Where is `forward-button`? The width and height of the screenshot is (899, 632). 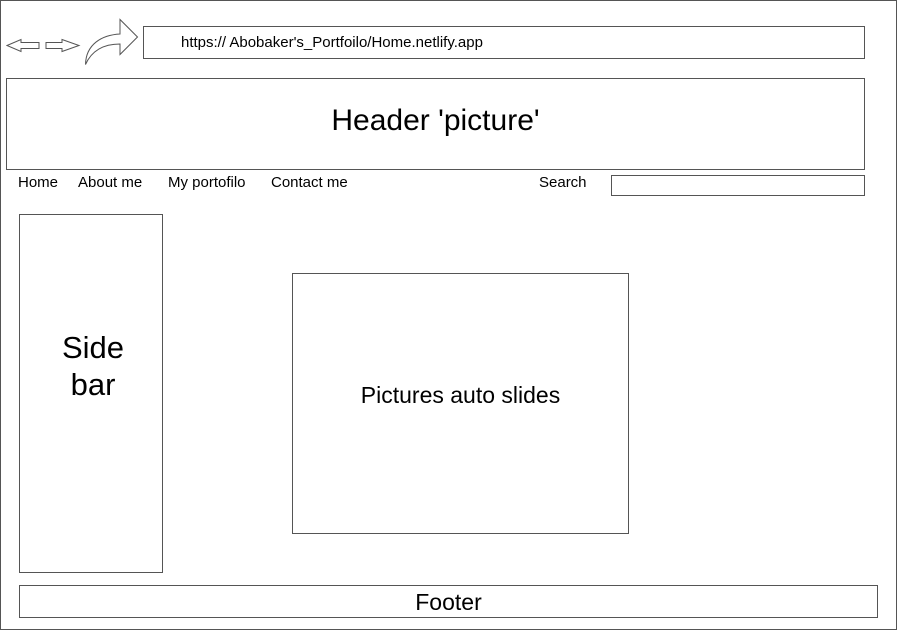
forward-button is located at coordinates (63, 45).